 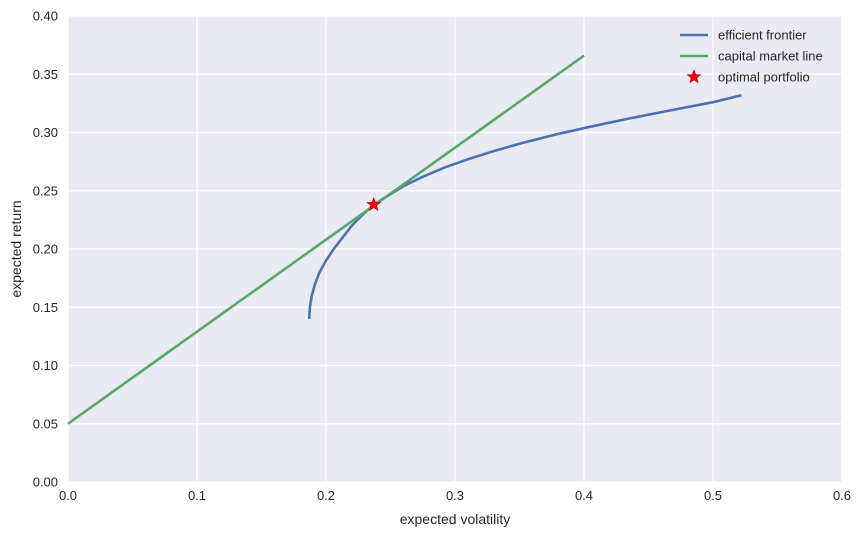 I want to click on y-axis-label: expected return, so click(x=16, y=248).